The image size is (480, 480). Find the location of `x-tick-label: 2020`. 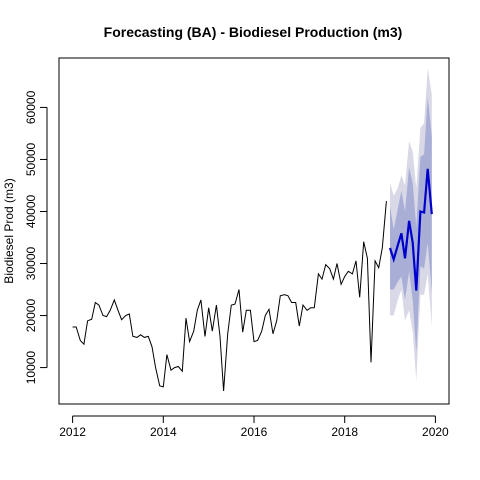

x-tick-label: 2020 is located at coordinates (435, 432).